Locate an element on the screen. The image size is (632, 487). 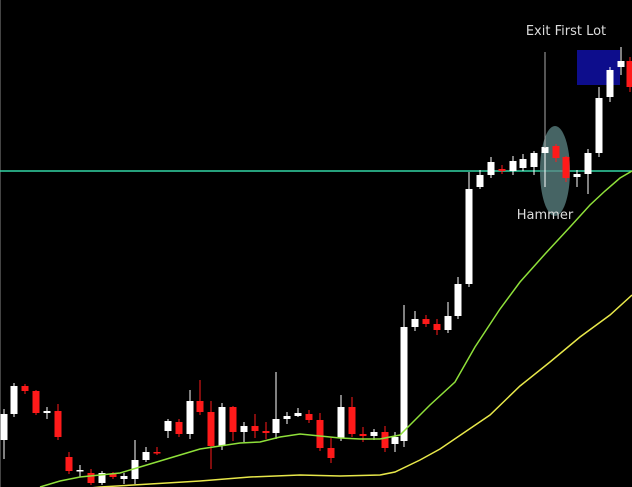
annotations-layer: Exit First Lot Hammer is located at coordinates (561, 123).